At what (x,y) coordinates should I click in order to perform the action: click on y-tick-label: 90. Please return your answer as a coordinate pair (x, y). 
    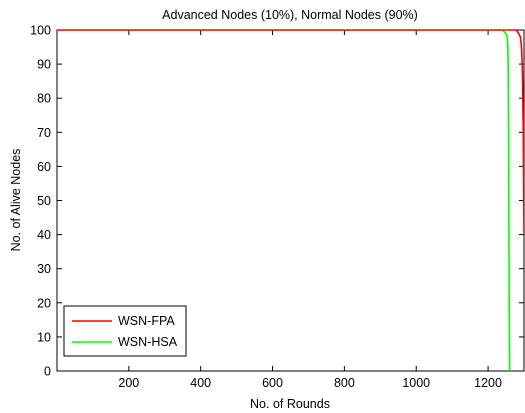
    Looking at the image, I should click on (44, 65).